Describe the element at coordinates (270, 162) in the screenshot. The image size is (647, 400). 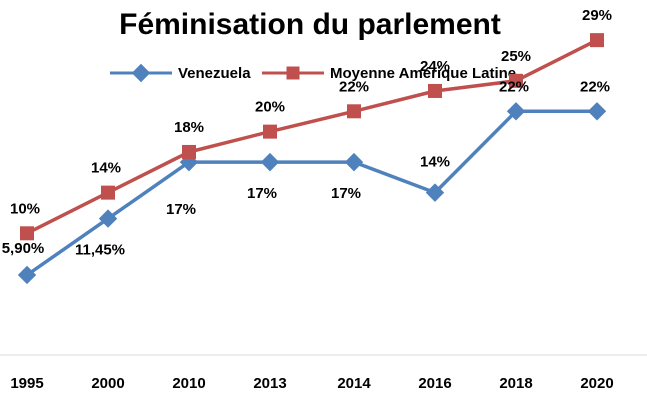
I see `point-venezuela-2013` at that location.